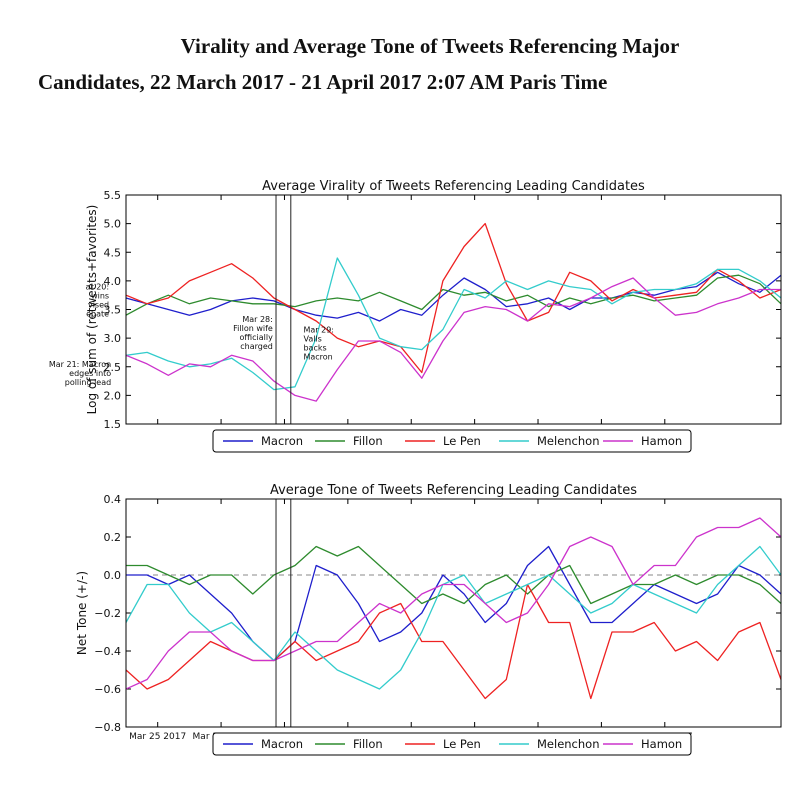 The width and height of the screenshot is (800, 790). What do you see at coordinates (107, 727) in the screenshot?
I see `y-tick-label: −0.8` at bounding box center [107, 727].